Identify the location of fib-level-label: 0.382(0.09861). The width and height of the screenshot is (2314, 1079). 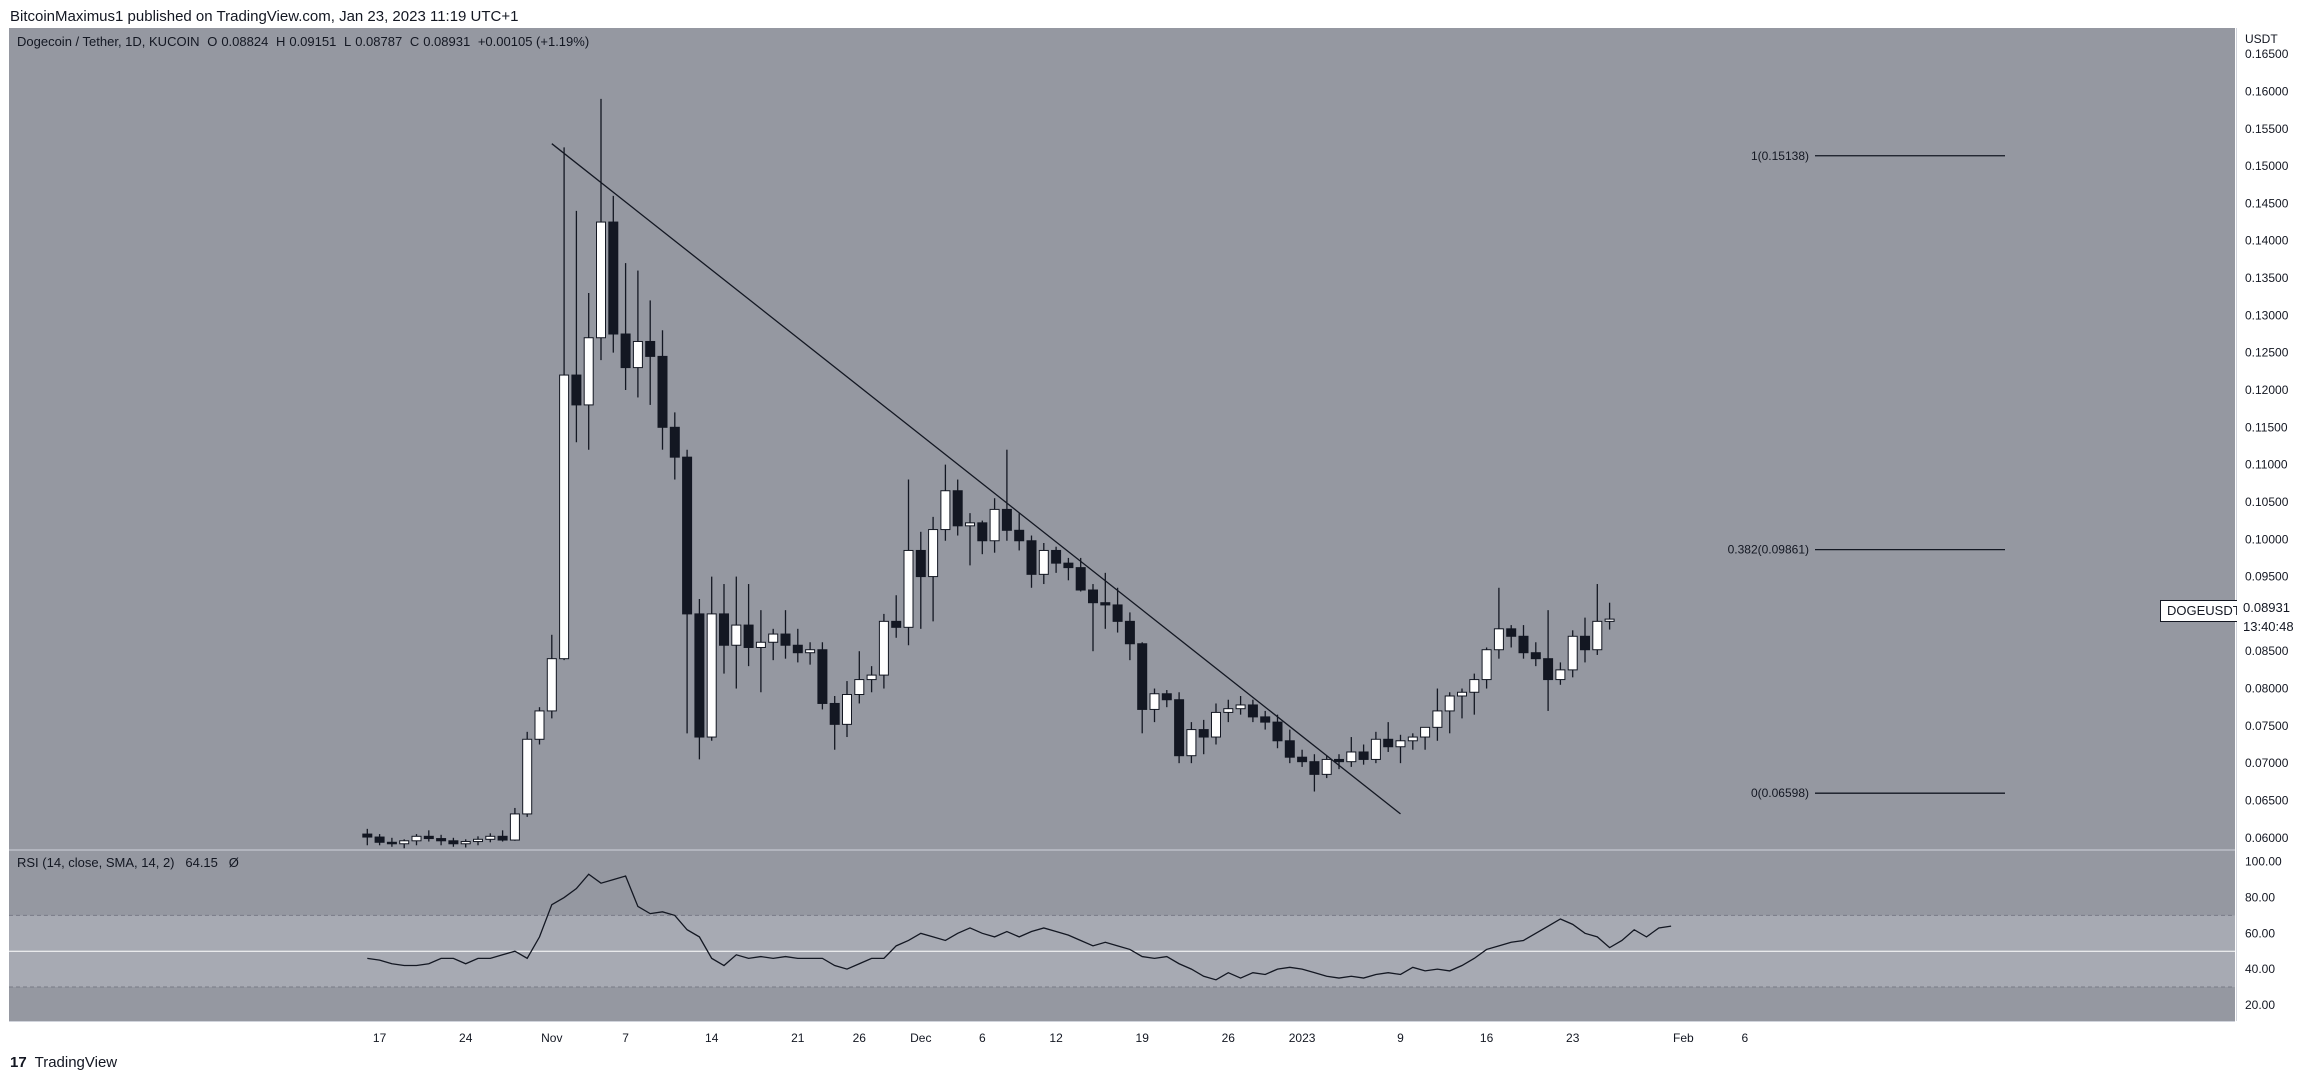
(1768, 550).